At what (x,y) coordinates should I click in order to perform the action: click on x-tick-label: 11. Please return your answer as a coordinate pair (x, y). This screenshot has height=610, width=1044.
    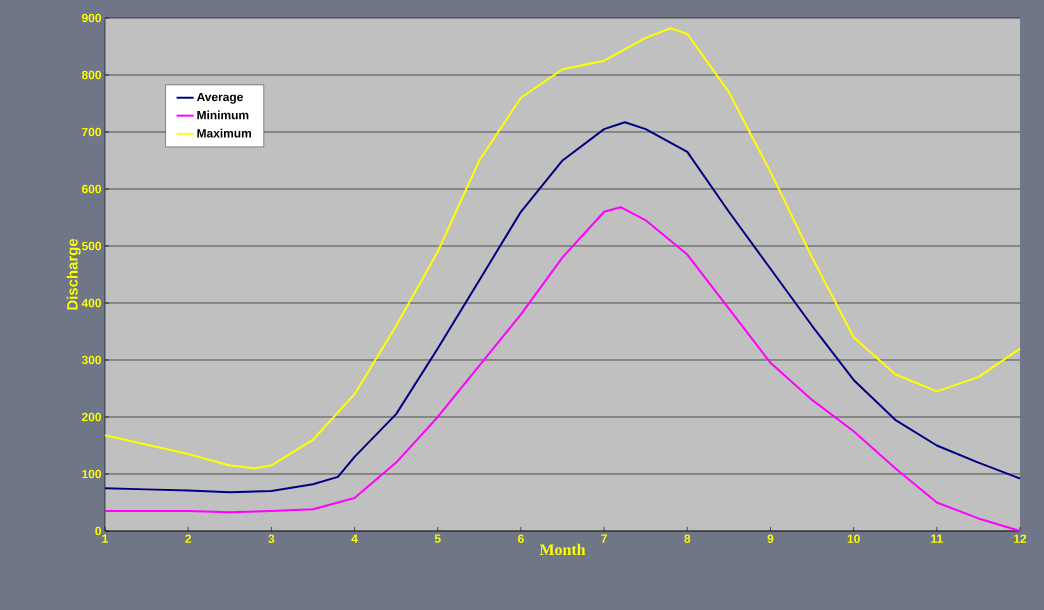
    Looking at the image, I should click on (937, 538).